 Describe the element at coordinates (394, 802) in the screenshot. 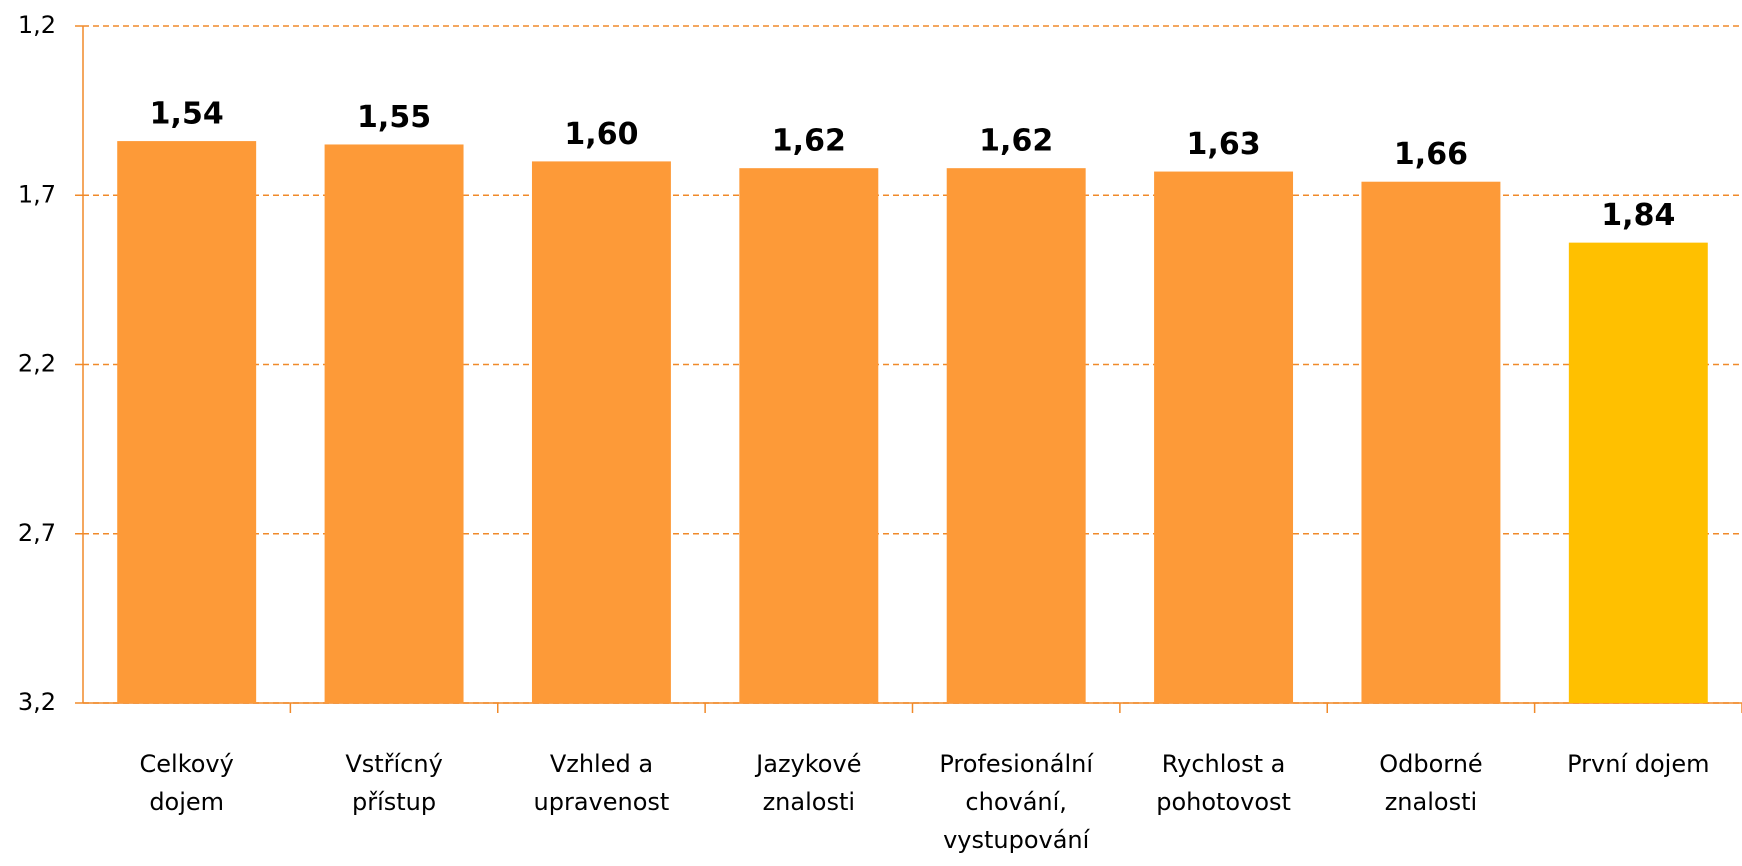

I see `x-tick-label-line: přístup` at that location.